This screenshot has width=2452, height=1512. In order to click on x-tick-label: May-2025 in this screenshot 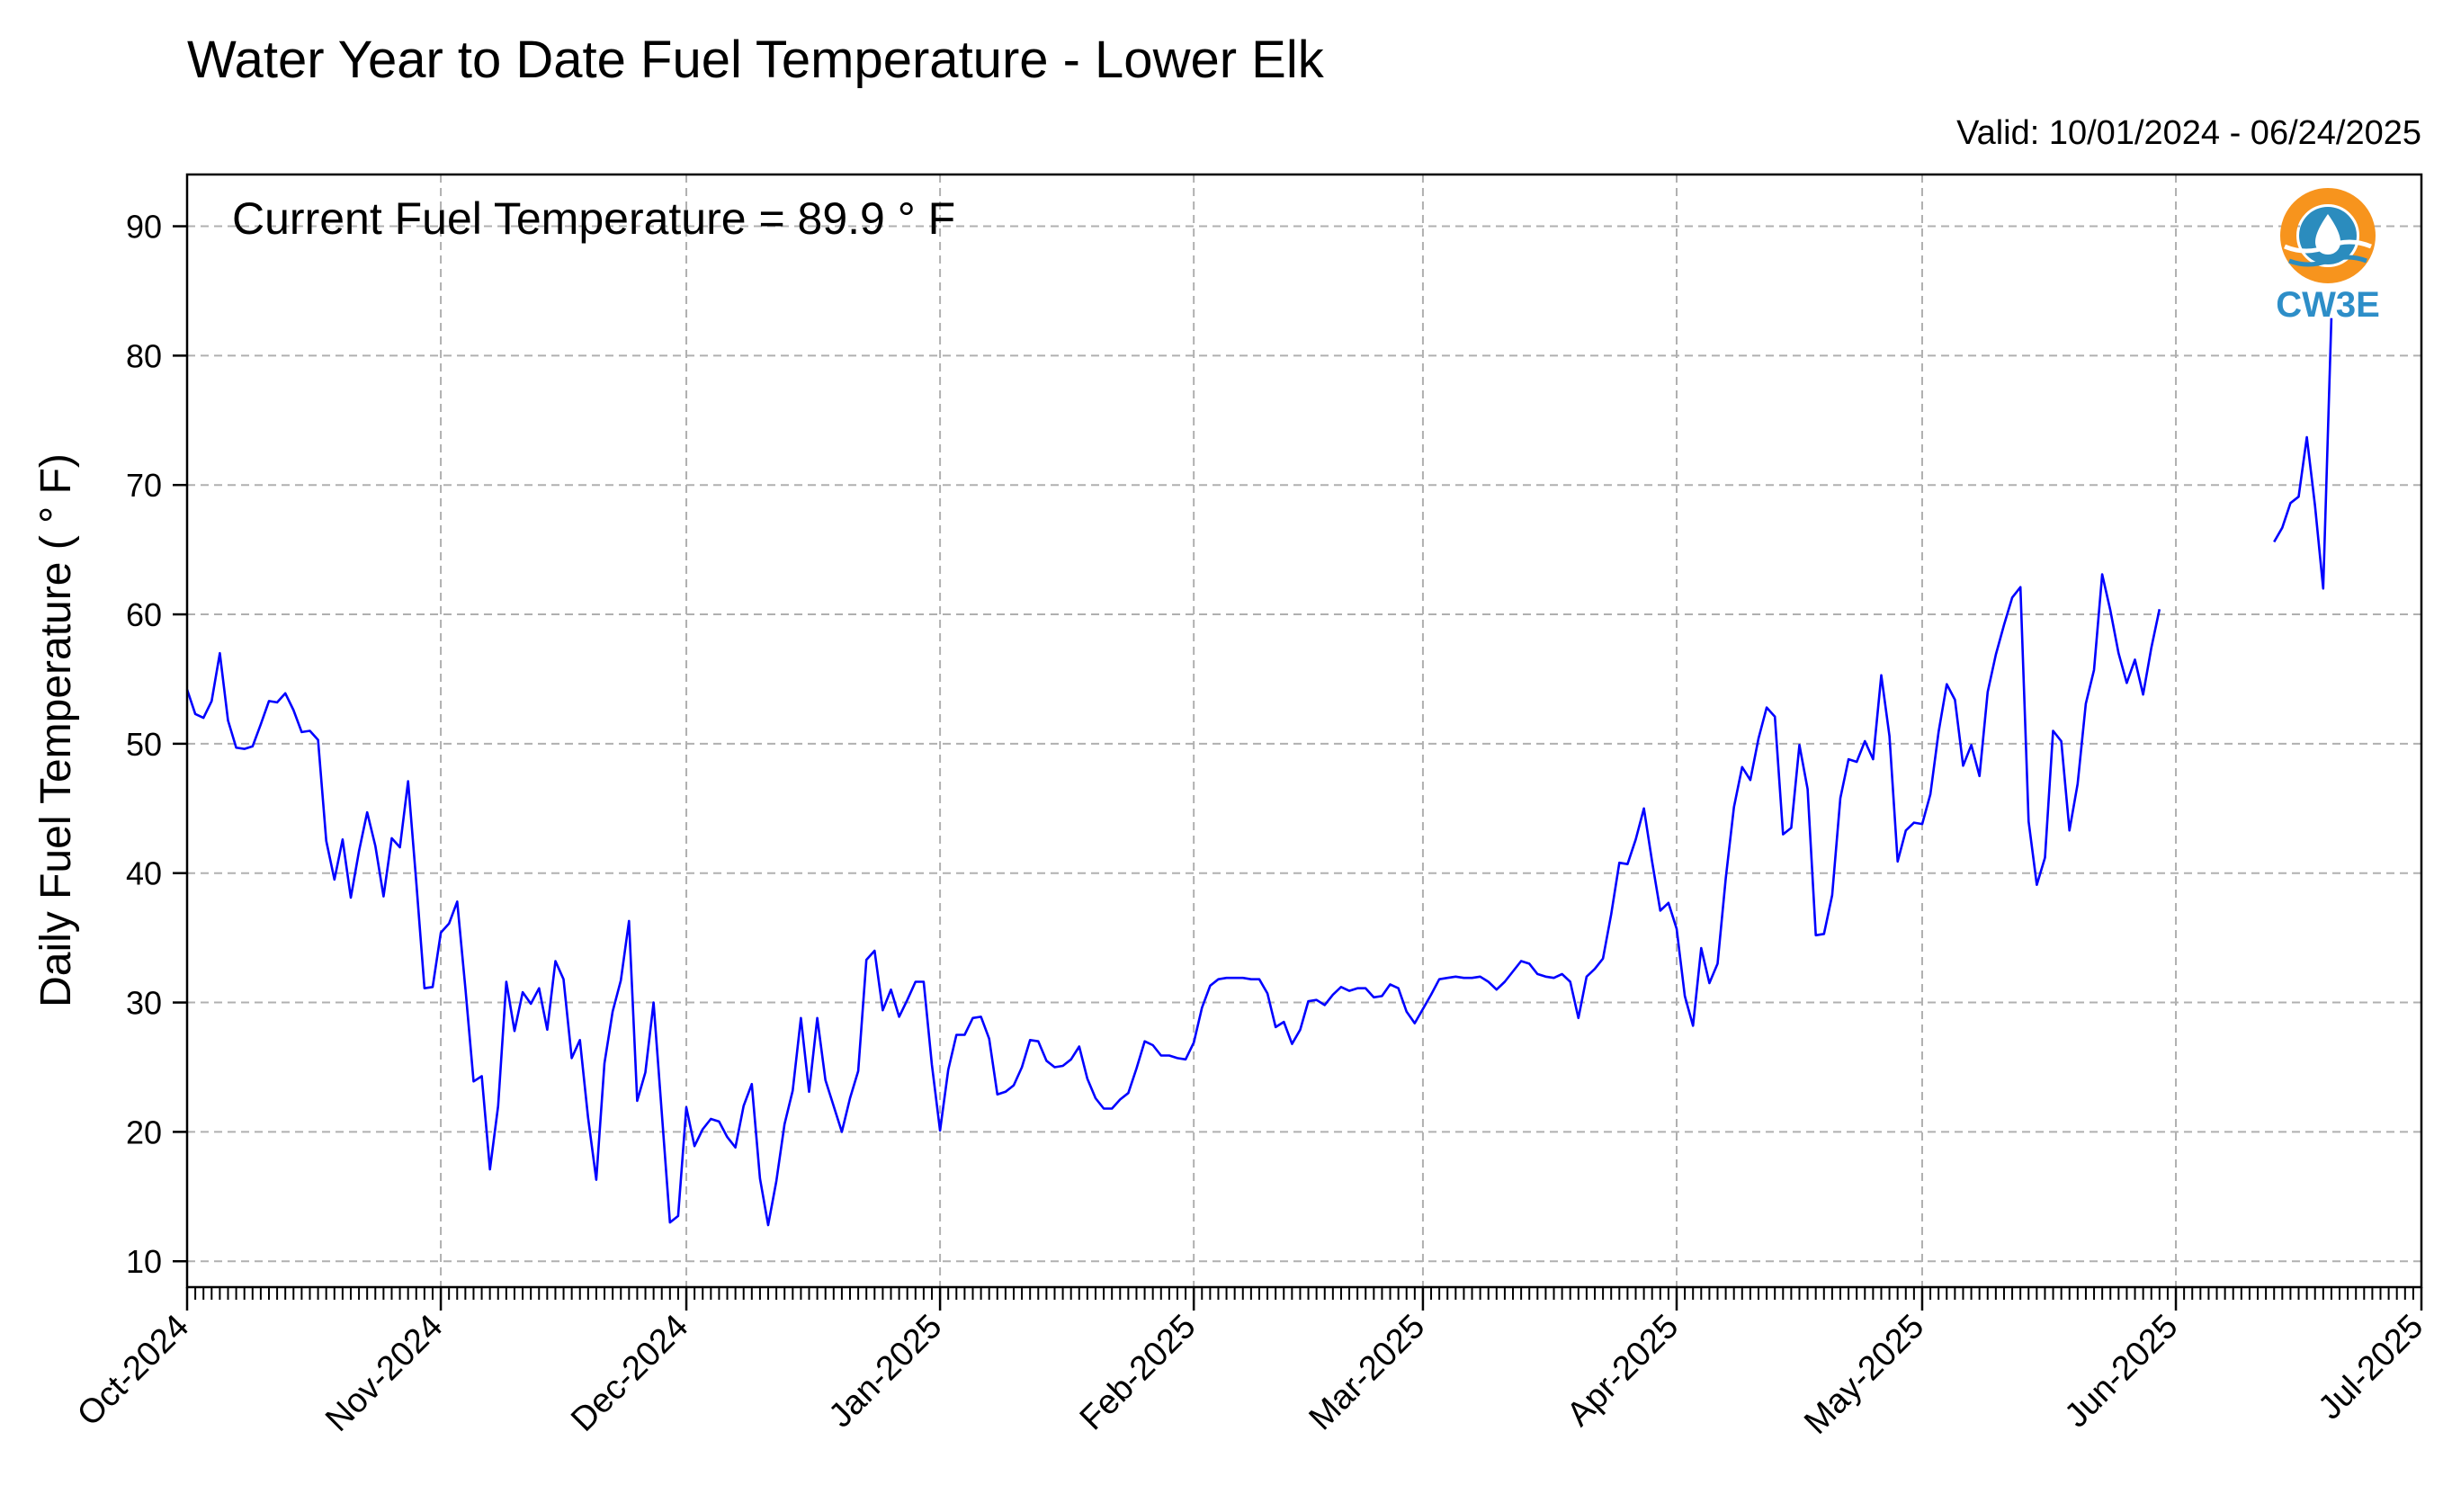, I will do `click(1864, 1375)`.